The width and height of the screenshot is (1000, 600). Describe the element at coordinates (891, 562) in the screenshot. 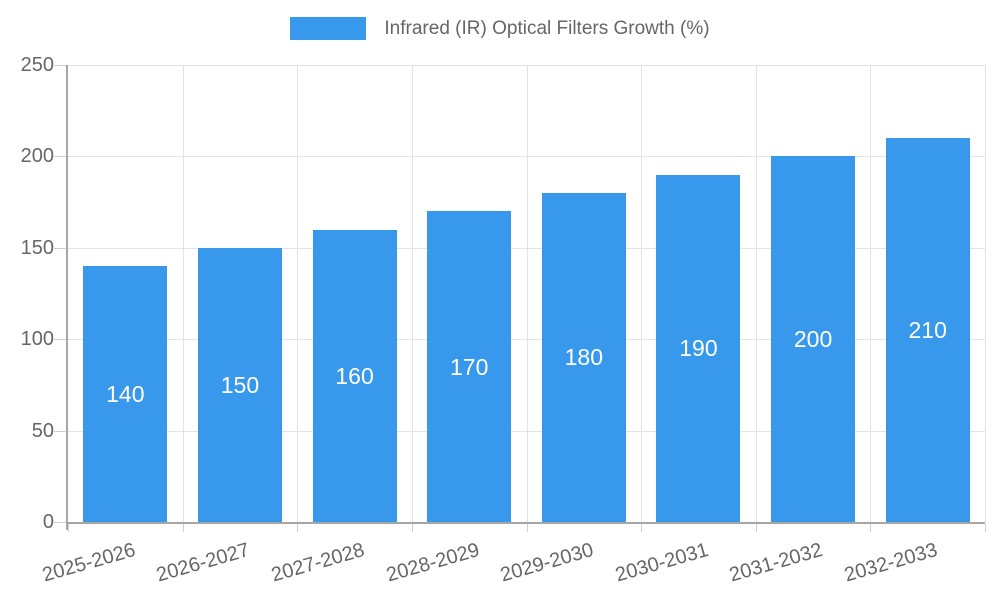

I see `x-tick-label: 2032-2033` at that location.